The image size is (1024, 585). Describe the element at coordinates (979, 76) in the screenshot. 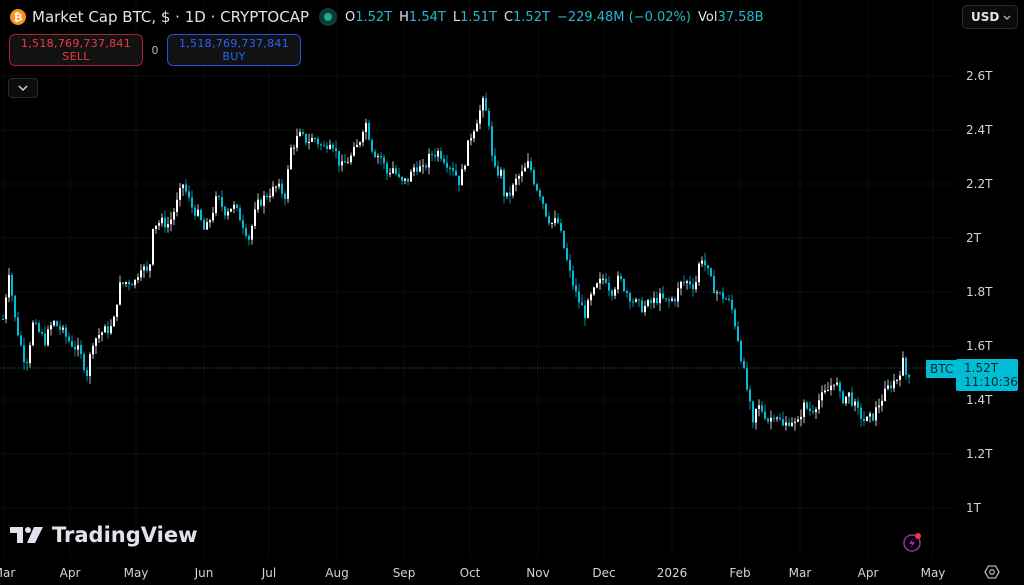

I see `price-axis-label: 2.6T` at that location.